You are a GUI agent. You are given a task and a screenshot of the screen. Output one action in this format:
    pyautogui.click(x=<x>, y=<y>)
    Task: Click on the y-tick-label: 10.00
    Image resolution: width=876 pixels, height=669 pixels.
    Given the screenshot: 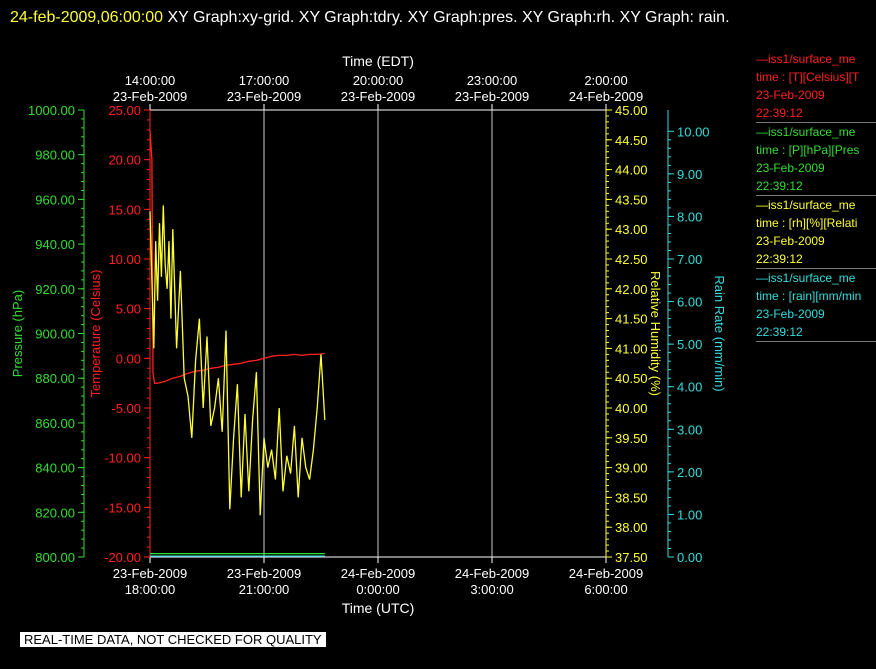 What is the action you would take?
    pyautogui.click(x=124, y=259)
    